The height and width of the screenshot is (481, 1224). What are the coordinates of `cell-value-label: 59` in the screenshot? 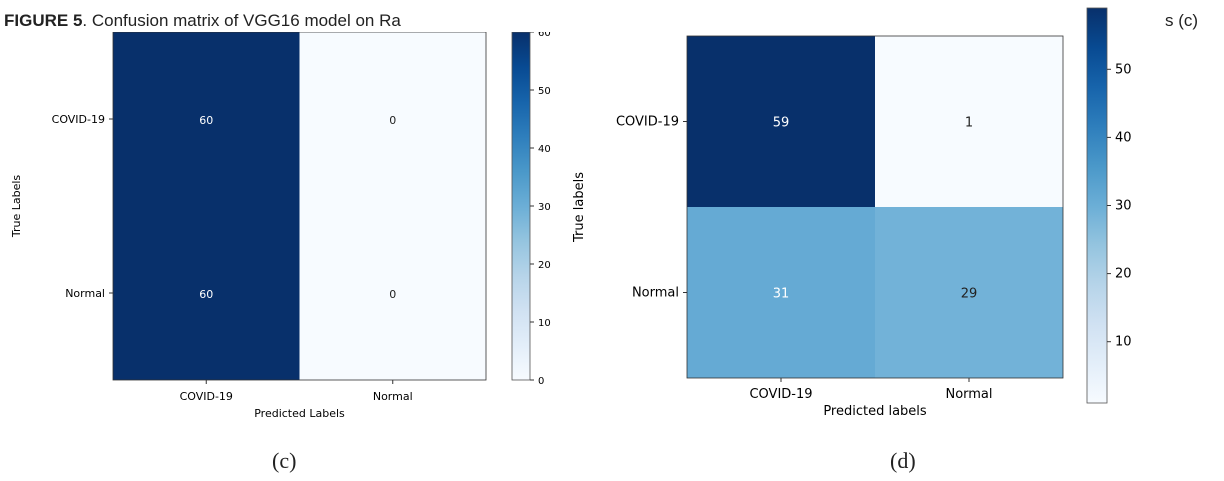 It's located at (781, 123).